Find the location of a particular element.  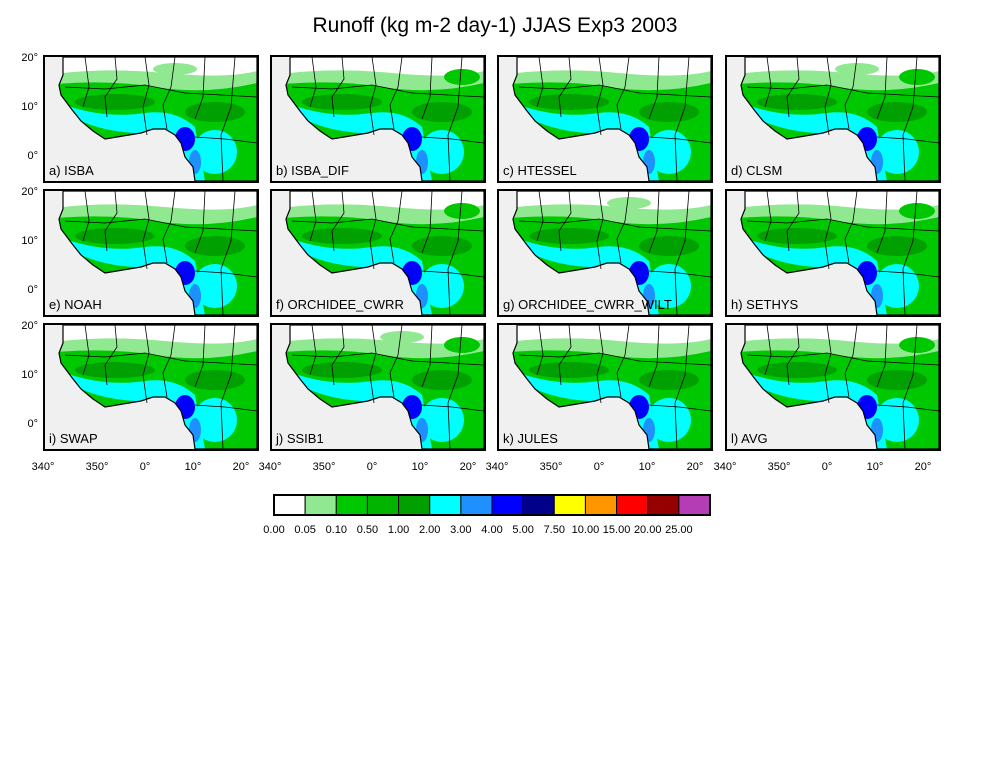

panel-label: e) NOAH is located at coordinates (75, 304).